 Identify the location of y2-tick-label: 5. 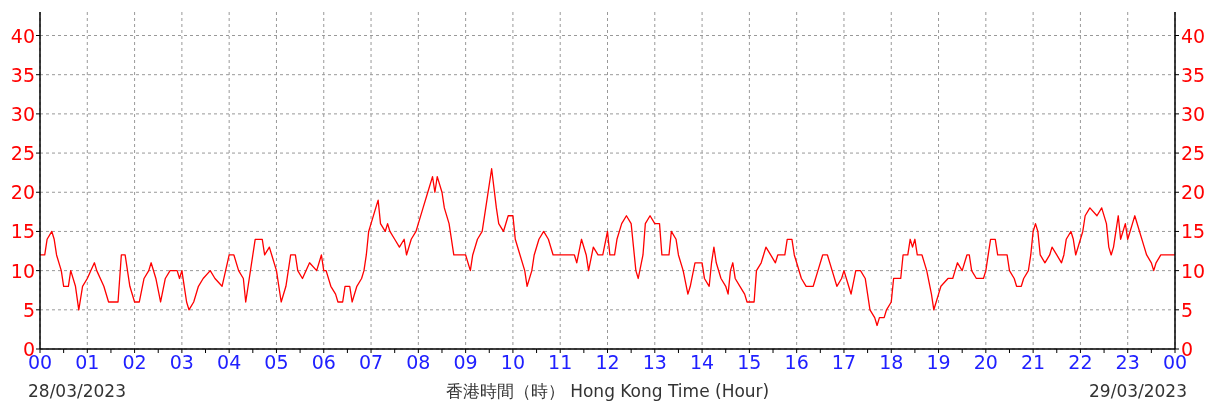
(1187, 309).